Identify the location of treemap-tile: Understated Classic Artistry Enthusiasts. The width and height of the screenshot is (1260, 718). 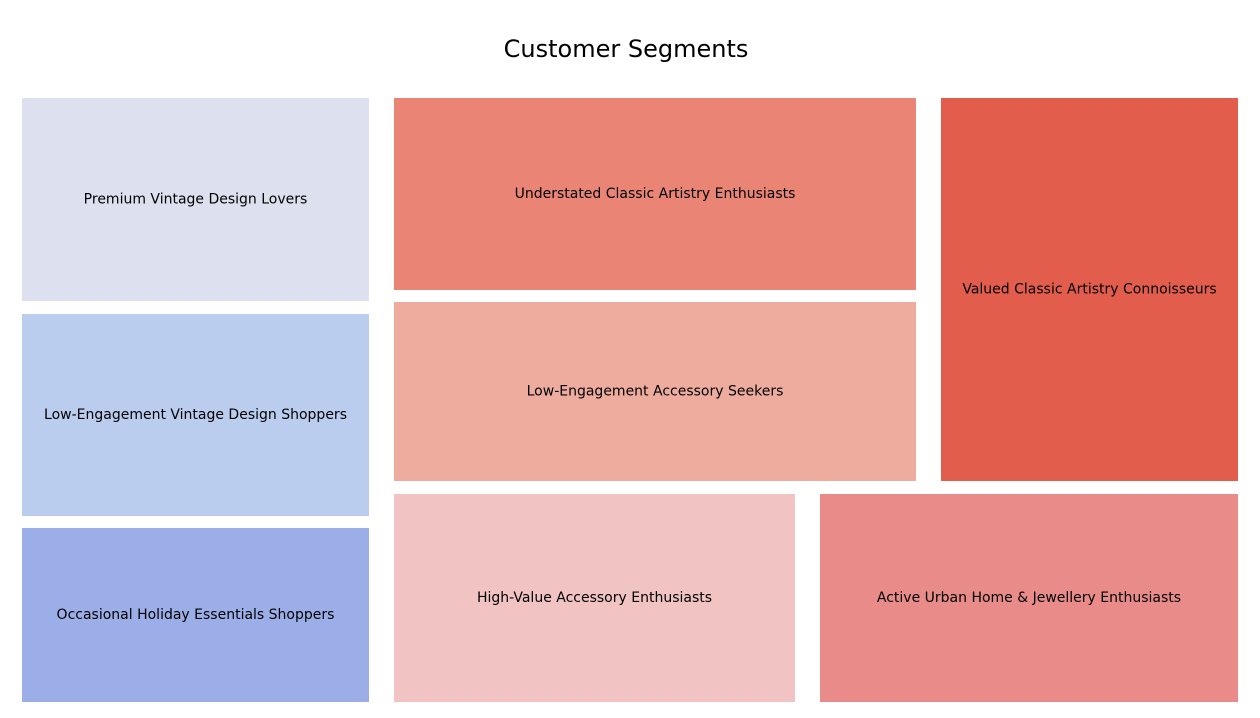
(655, 194).